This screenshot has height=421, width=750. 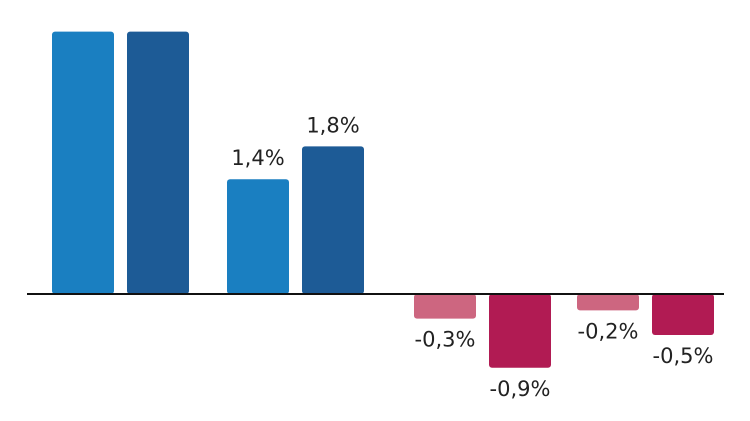 I want to click on value-label-3-0: -0,2%, so click(x=608, y=331).